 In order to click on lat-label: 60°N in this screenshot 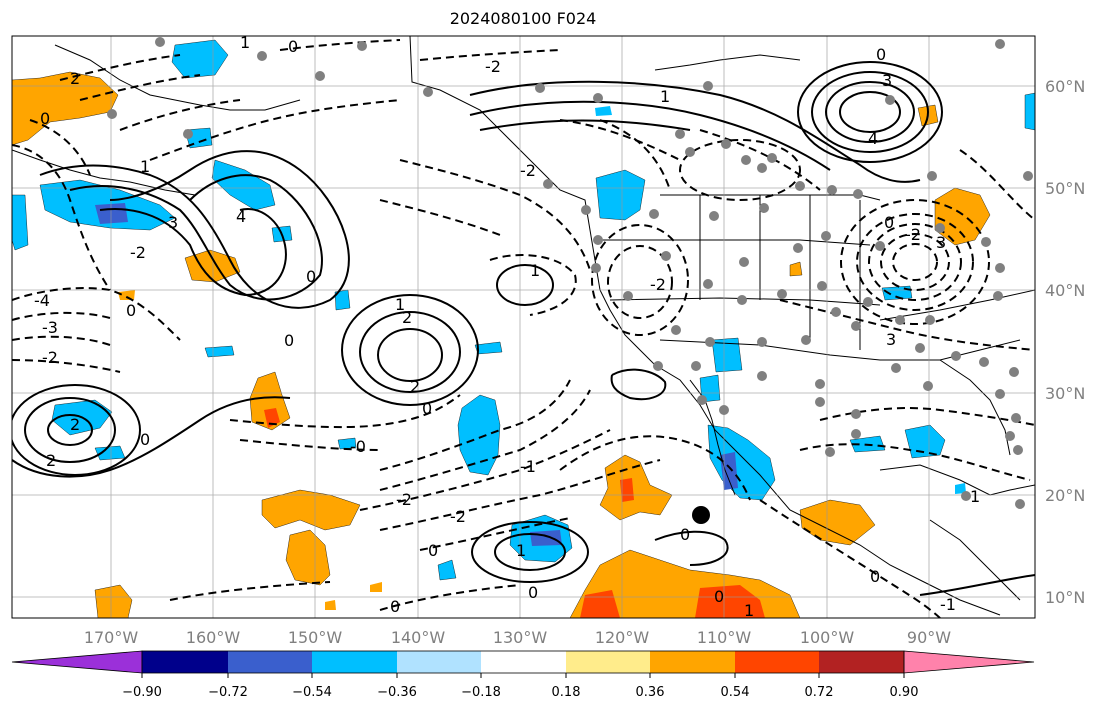, I will do `click(1065, 86)`.